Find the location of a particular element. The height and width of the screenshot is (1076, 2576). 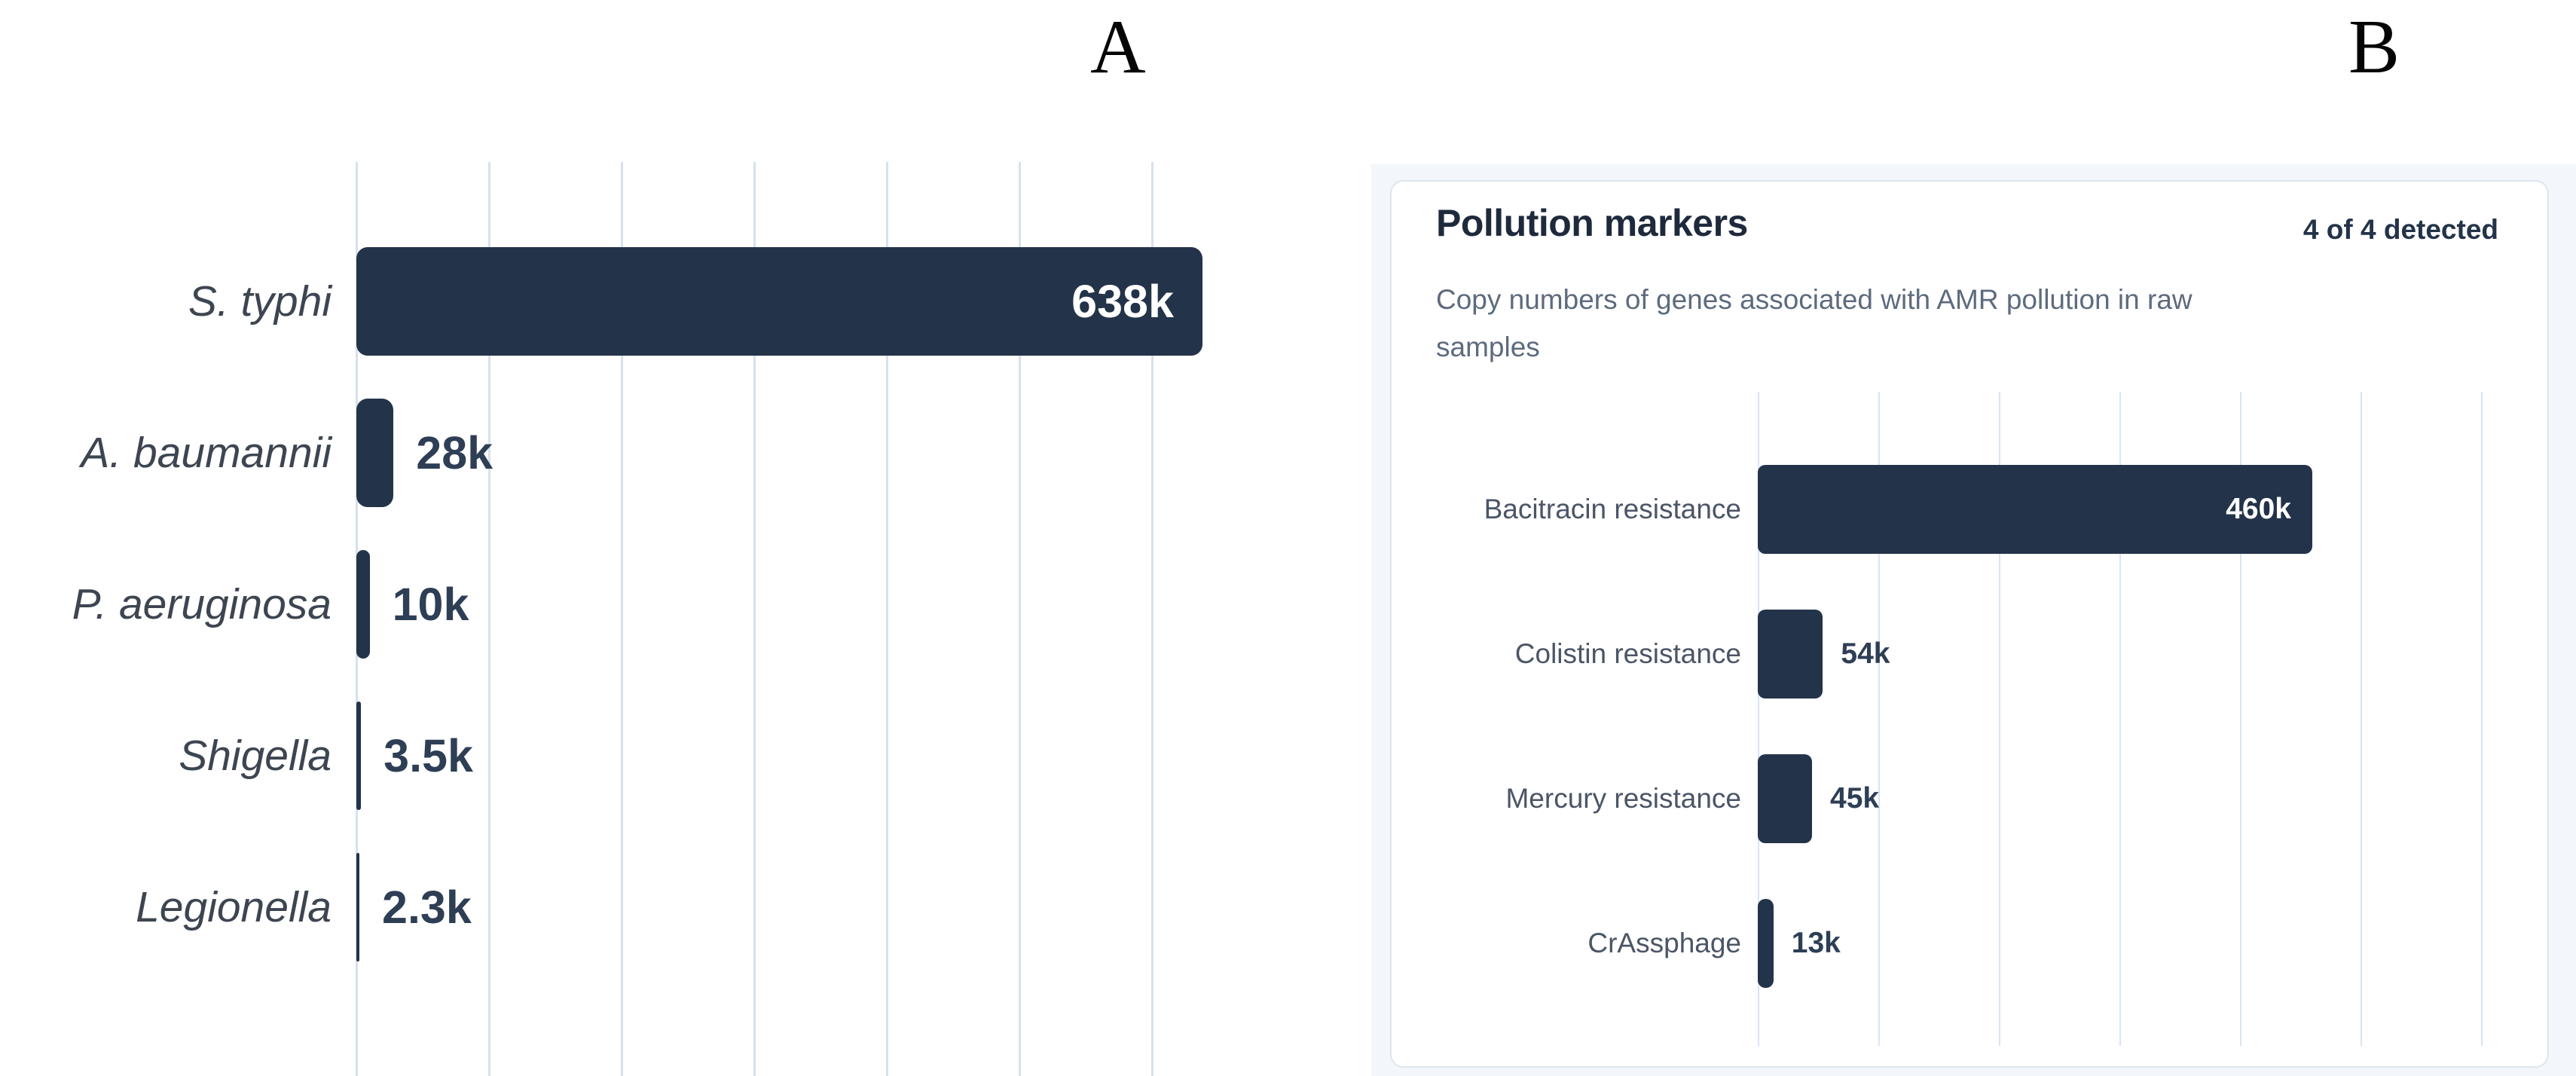

chart-row: Colistin resistance 54k is located at coordinates (1288, 654).